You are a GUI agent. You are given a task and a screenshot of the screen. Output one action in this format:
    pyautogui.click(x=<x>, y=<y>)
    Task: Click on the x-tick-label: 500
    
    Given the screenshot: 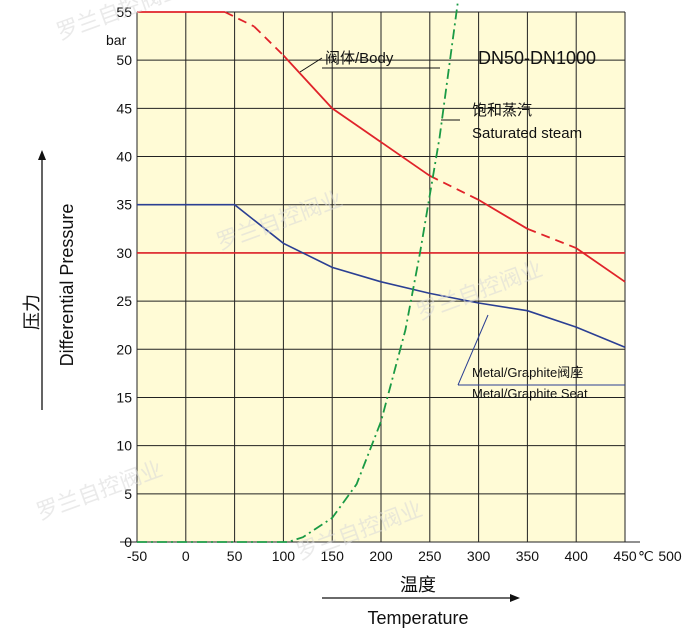 What is the action you would take?
    pyautogui.click(x=670, y=556)
    